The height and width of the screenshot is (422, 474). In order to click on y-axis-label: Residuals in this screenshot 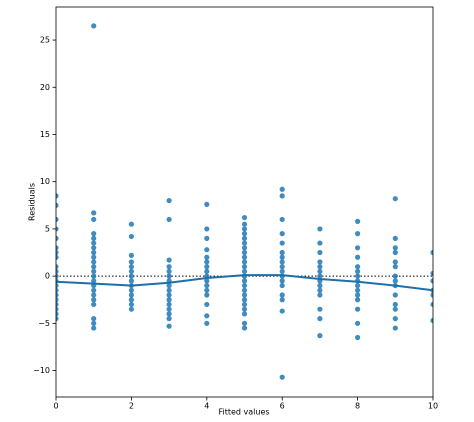, I will do `click(32, 202)`.